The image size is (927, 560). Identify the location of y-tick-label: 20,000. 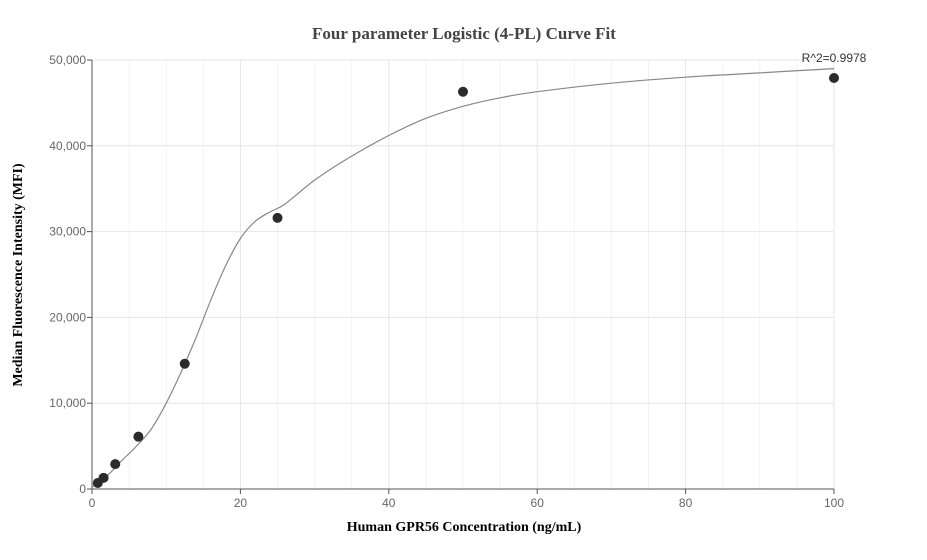
(67, 317).